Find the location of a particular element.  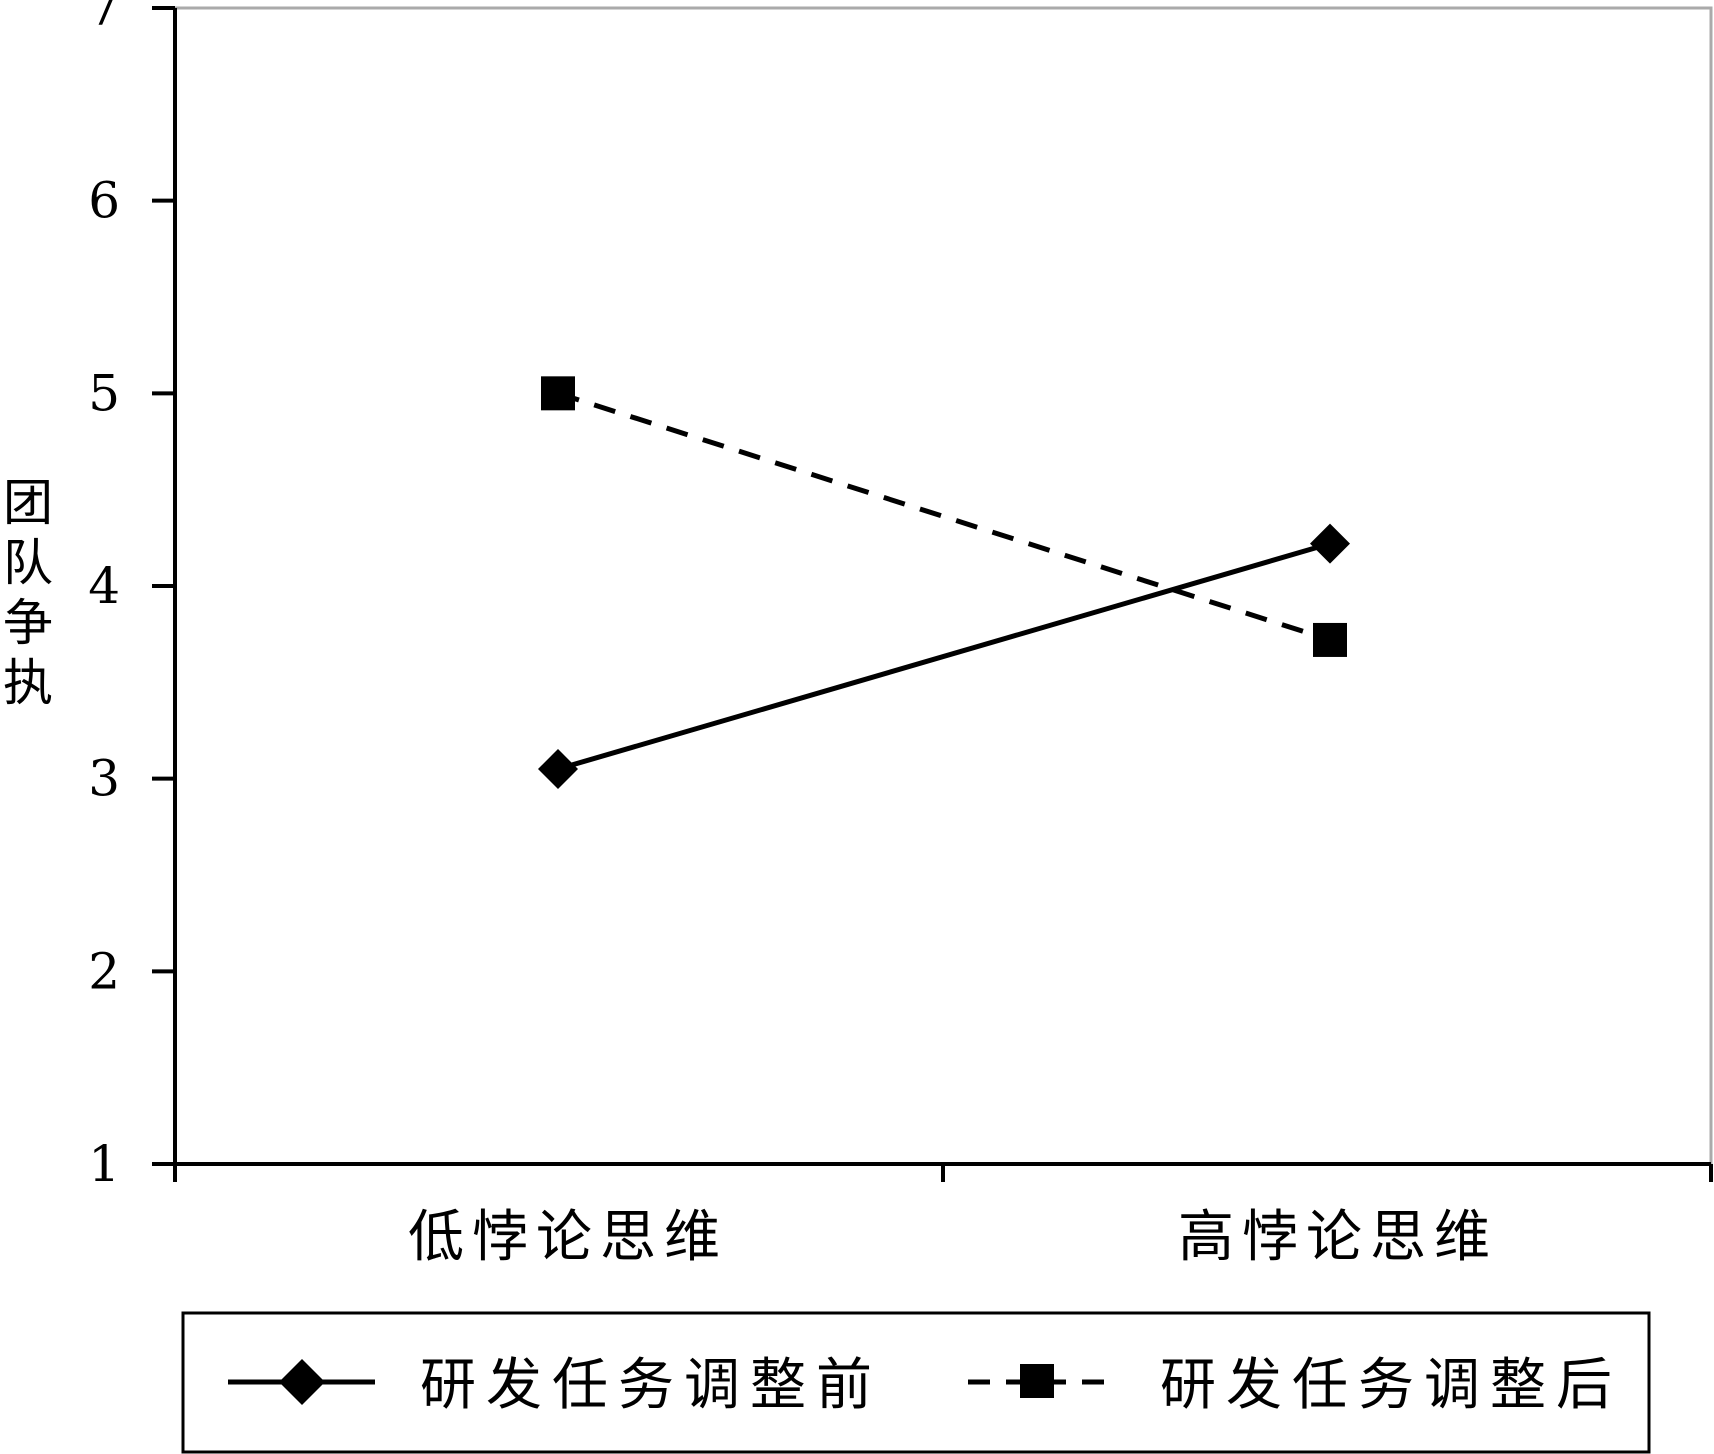

y-tick-label: 5 is located at coordinates (104, 393).